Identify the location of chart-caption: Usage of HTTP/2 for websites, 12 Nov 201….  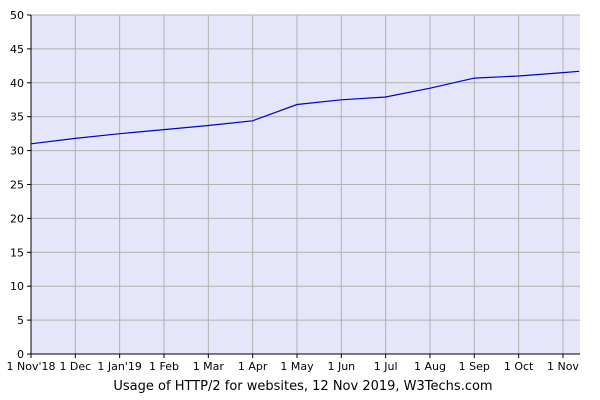
(302, 386).